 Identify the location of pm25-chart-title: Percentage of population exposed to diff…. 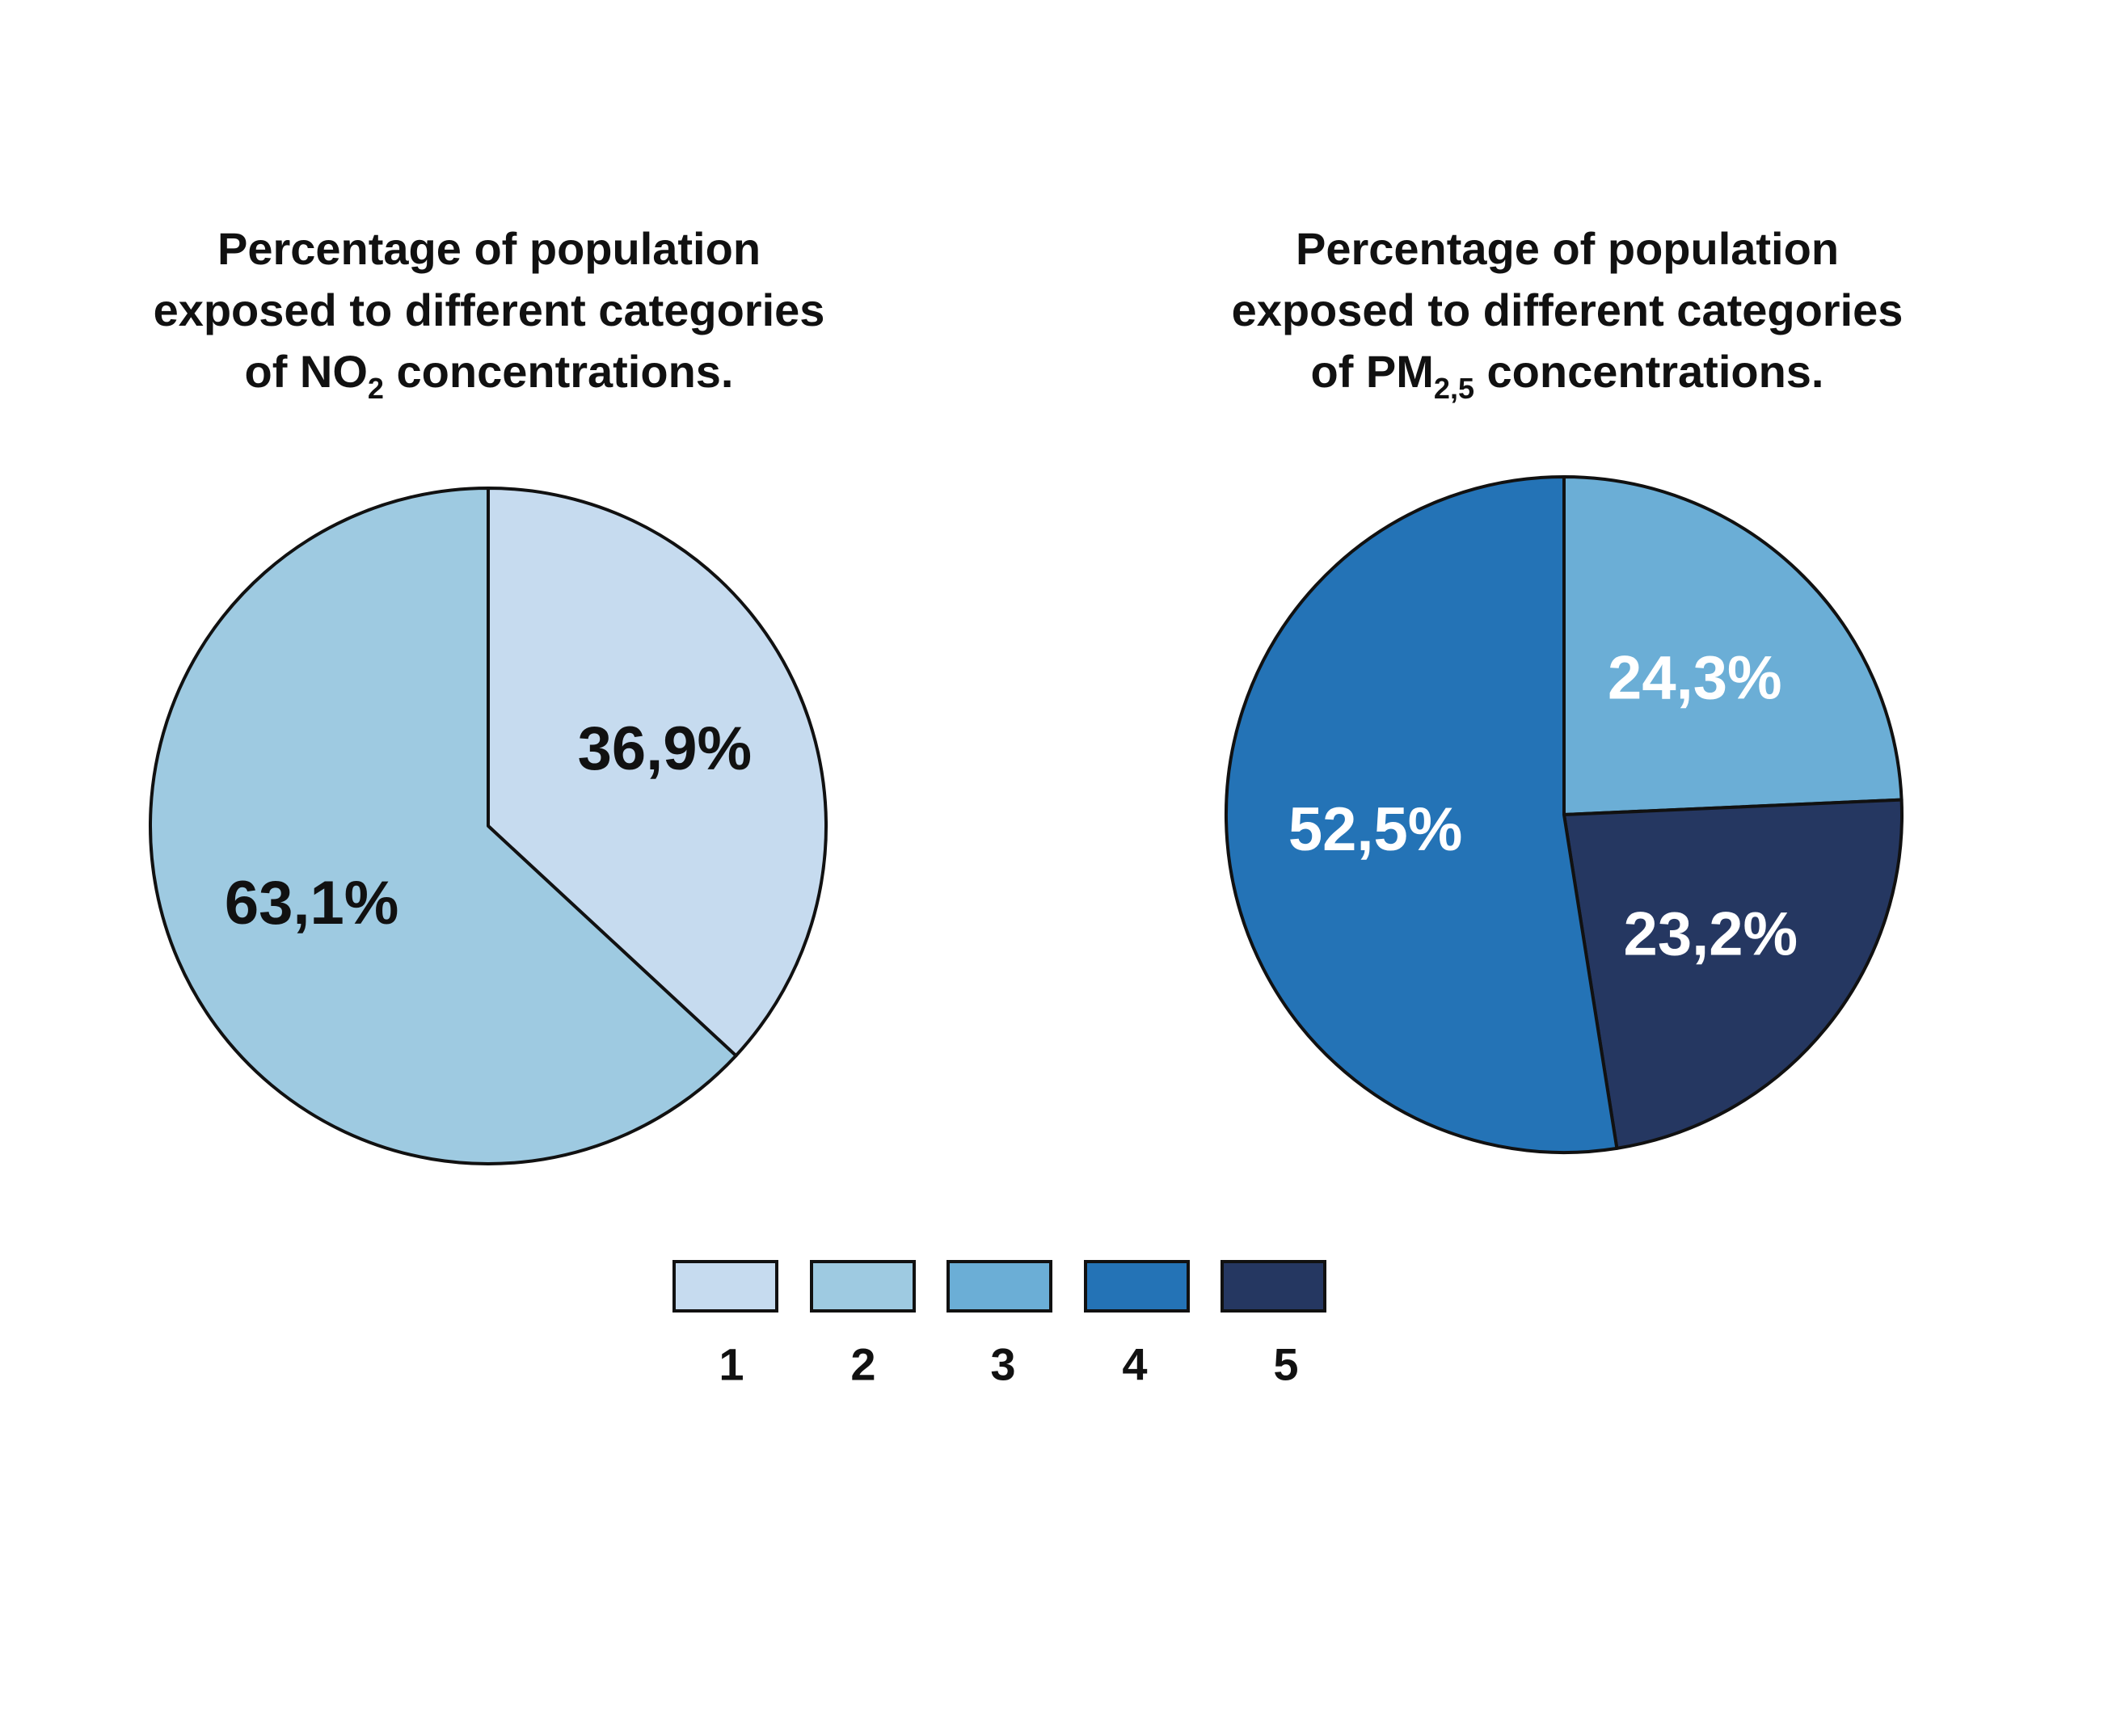
(1568, 311).